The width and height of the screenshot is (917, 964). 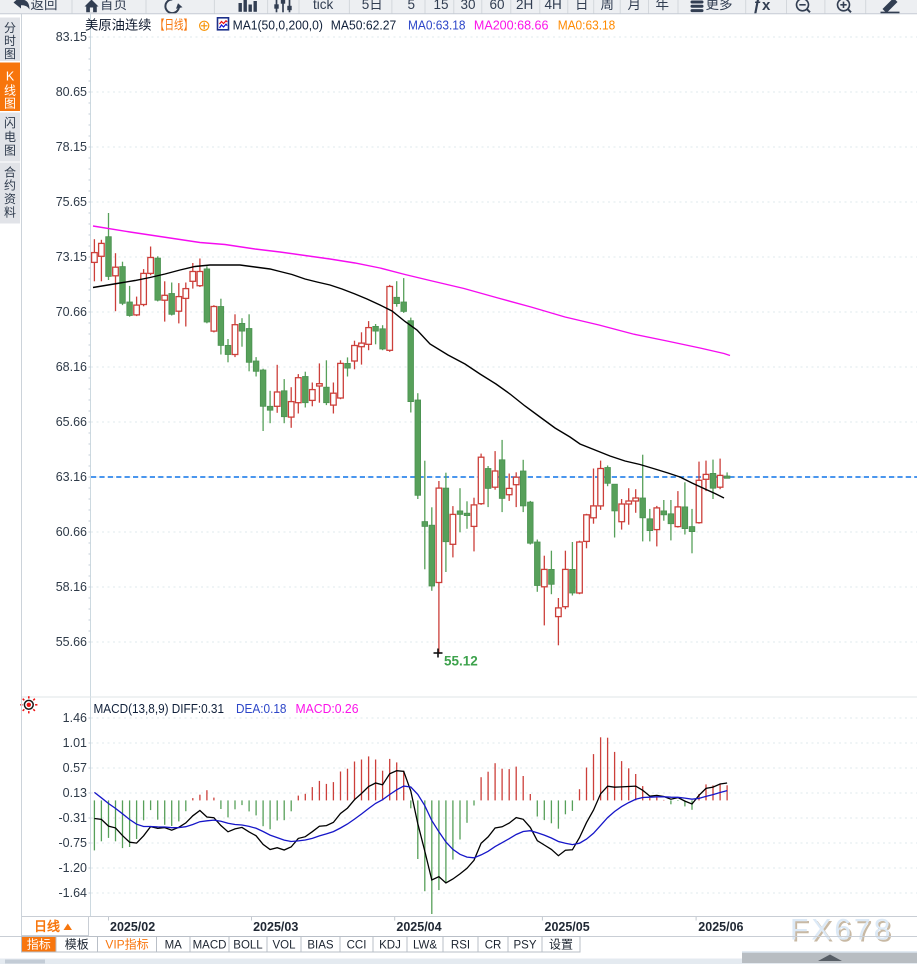 I want to click on svg-text: 2025/05, so click(x=567, y=927).